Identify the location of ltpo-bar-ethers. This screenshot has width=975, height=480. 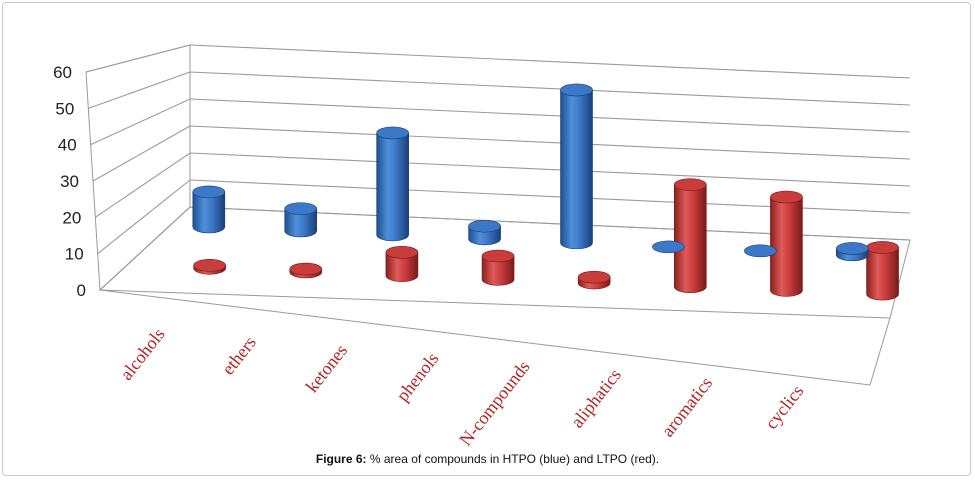
(306, 270).